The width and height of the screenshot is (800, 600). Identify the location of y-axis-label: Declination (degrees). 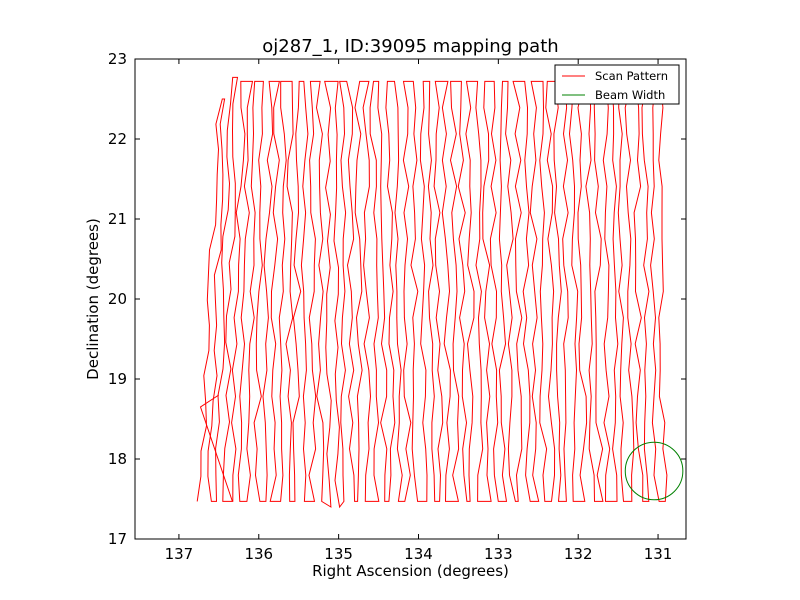
(93, 299).